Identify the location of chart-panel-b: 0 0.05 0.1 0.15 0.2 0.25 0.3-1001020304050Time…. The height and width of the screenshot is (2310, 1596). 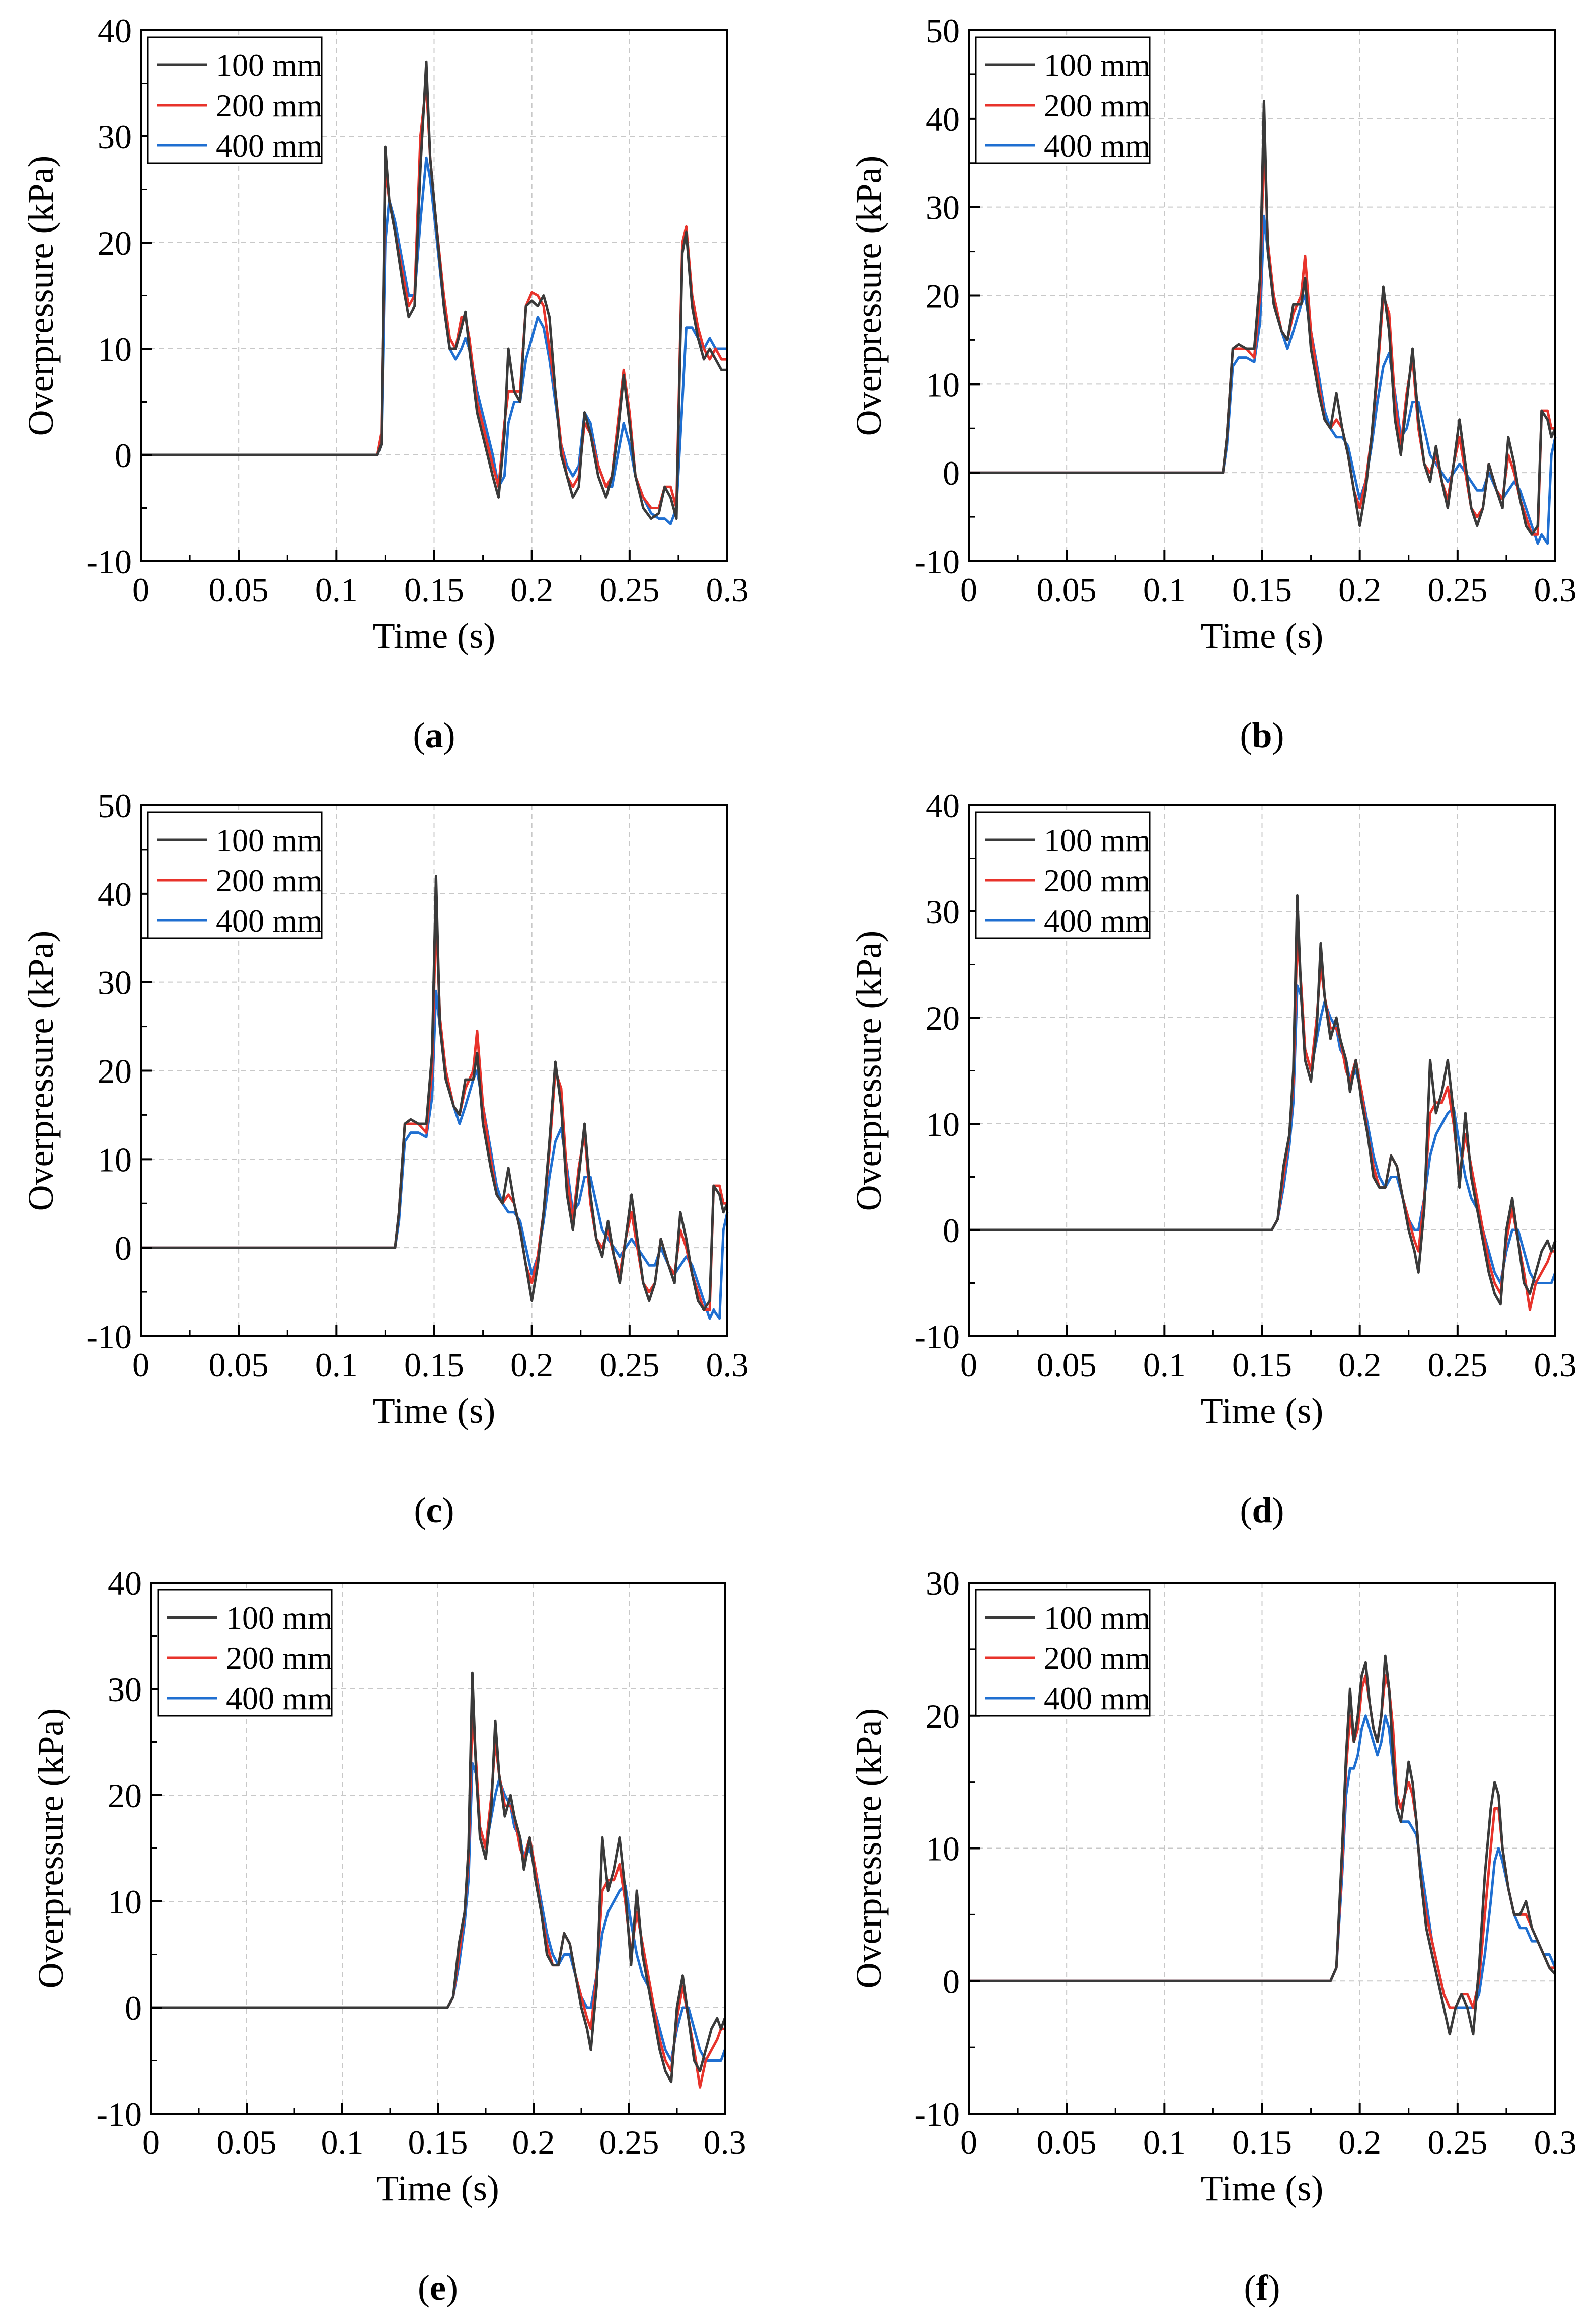
(1213, 383).